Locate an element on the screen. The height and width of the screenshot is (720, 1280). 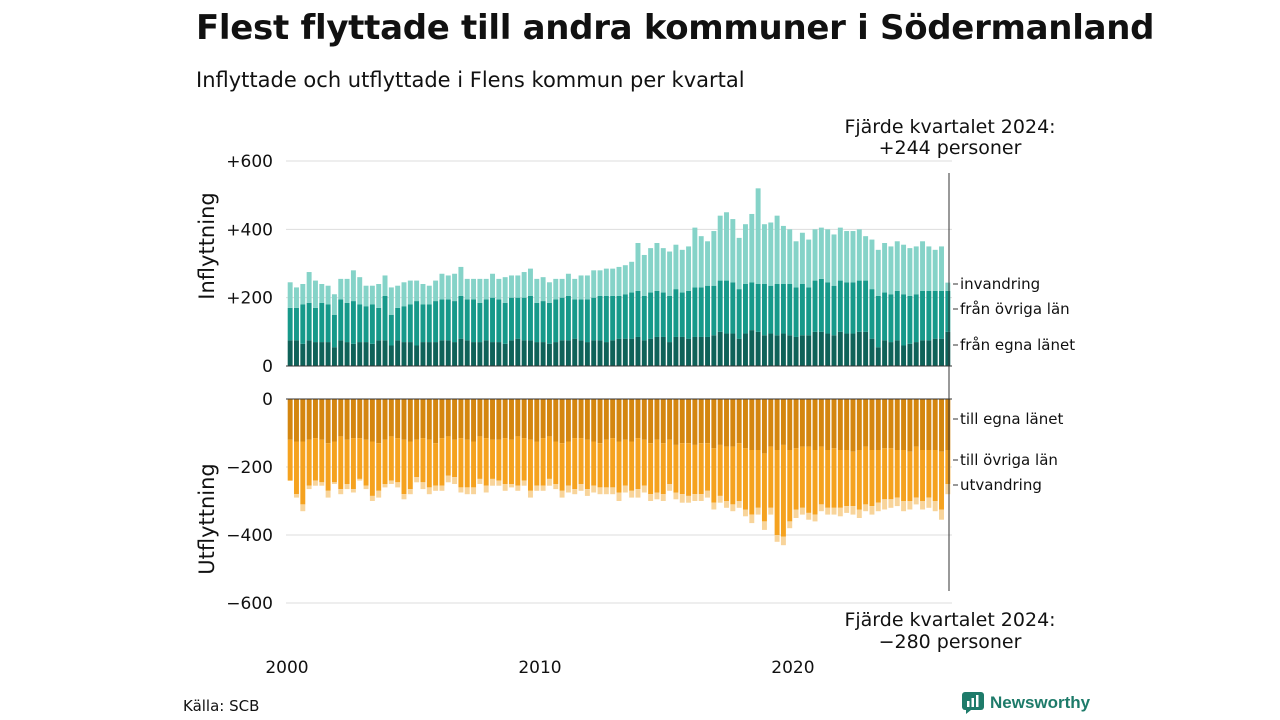
annotation-top-line1: Fjärde kvartalet 2024: is located at coordinates (949, 127).